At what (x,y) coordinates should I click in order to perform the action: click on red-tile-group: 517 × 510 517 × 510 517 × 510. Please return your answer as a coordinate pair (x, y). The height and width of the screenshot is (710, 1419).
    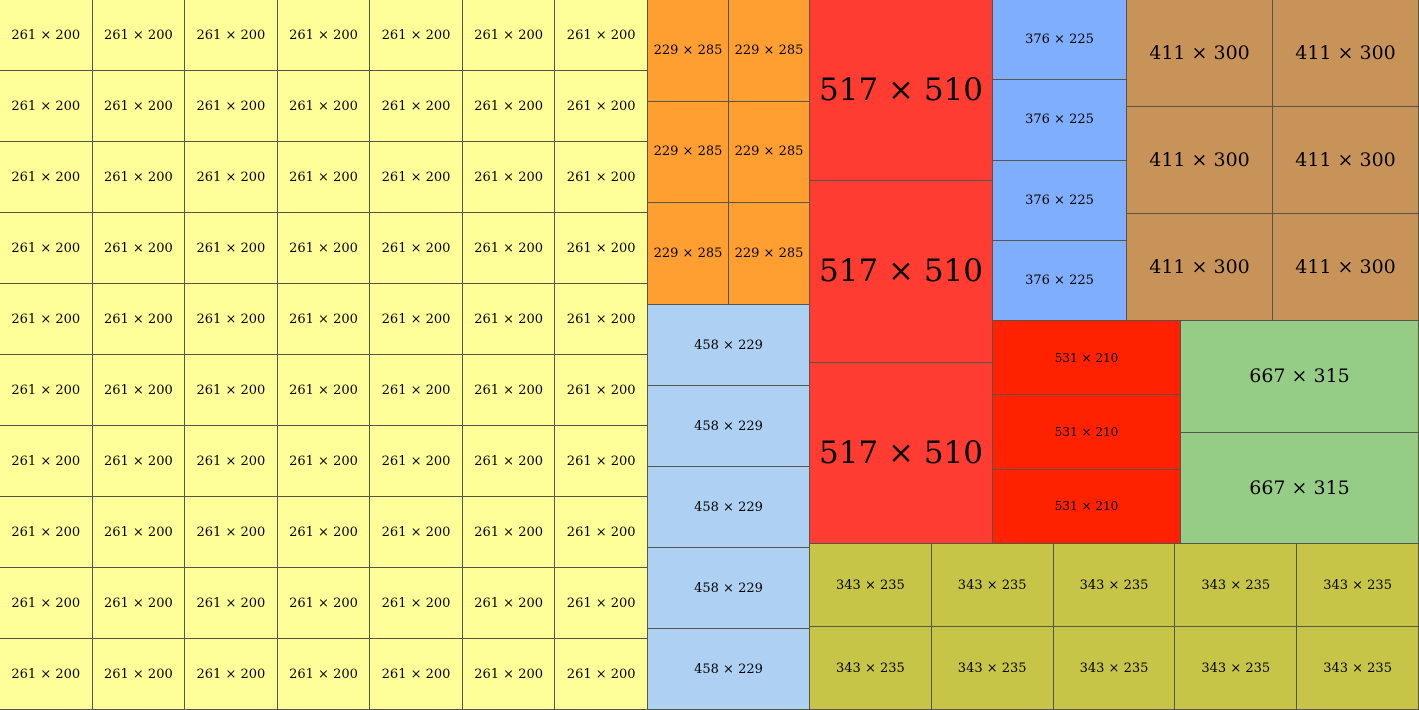
    Looking at the image, I should click on (901, 272).